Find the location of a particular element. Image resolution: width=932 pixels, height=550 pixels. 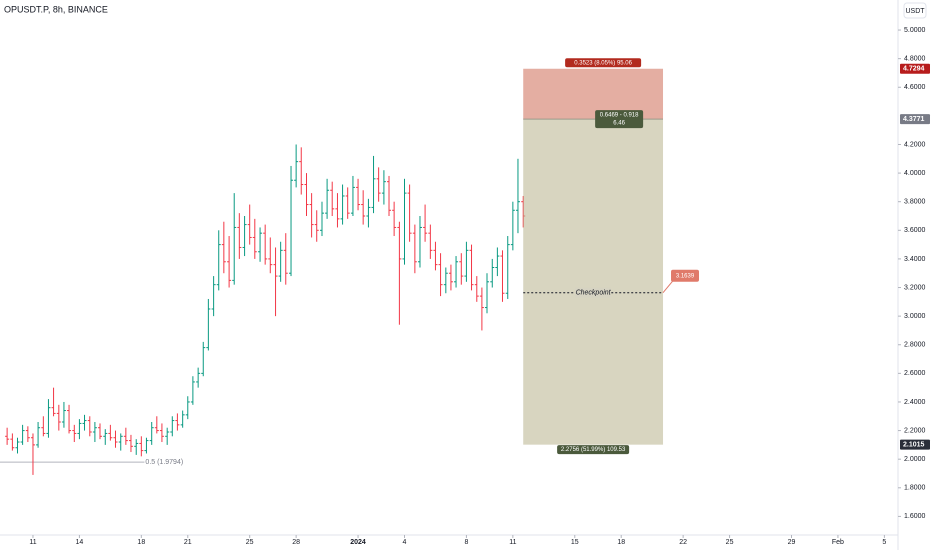

callout-label: 3.1639 is located at coordinates (685, 276).